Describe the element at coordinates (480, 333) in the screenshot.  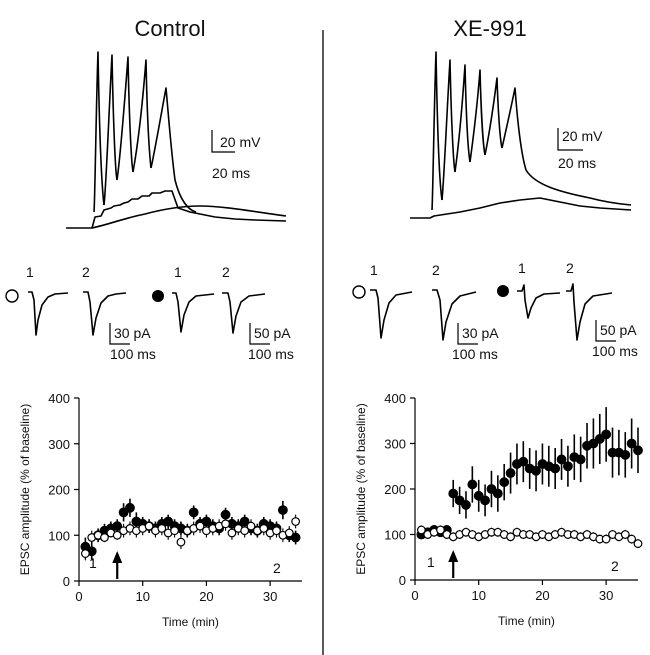
I see `epsc-scale-current: 30 pA` at that location.